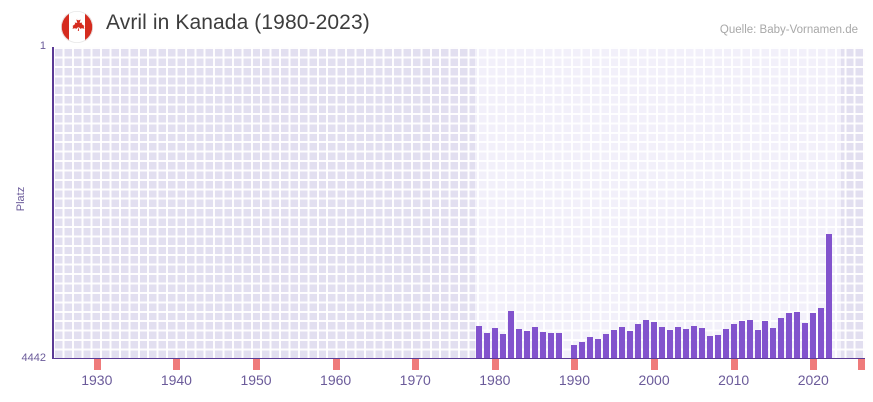 This screenshot has height=402, width=873. I want to click on bar-1987, so click(550, 345).